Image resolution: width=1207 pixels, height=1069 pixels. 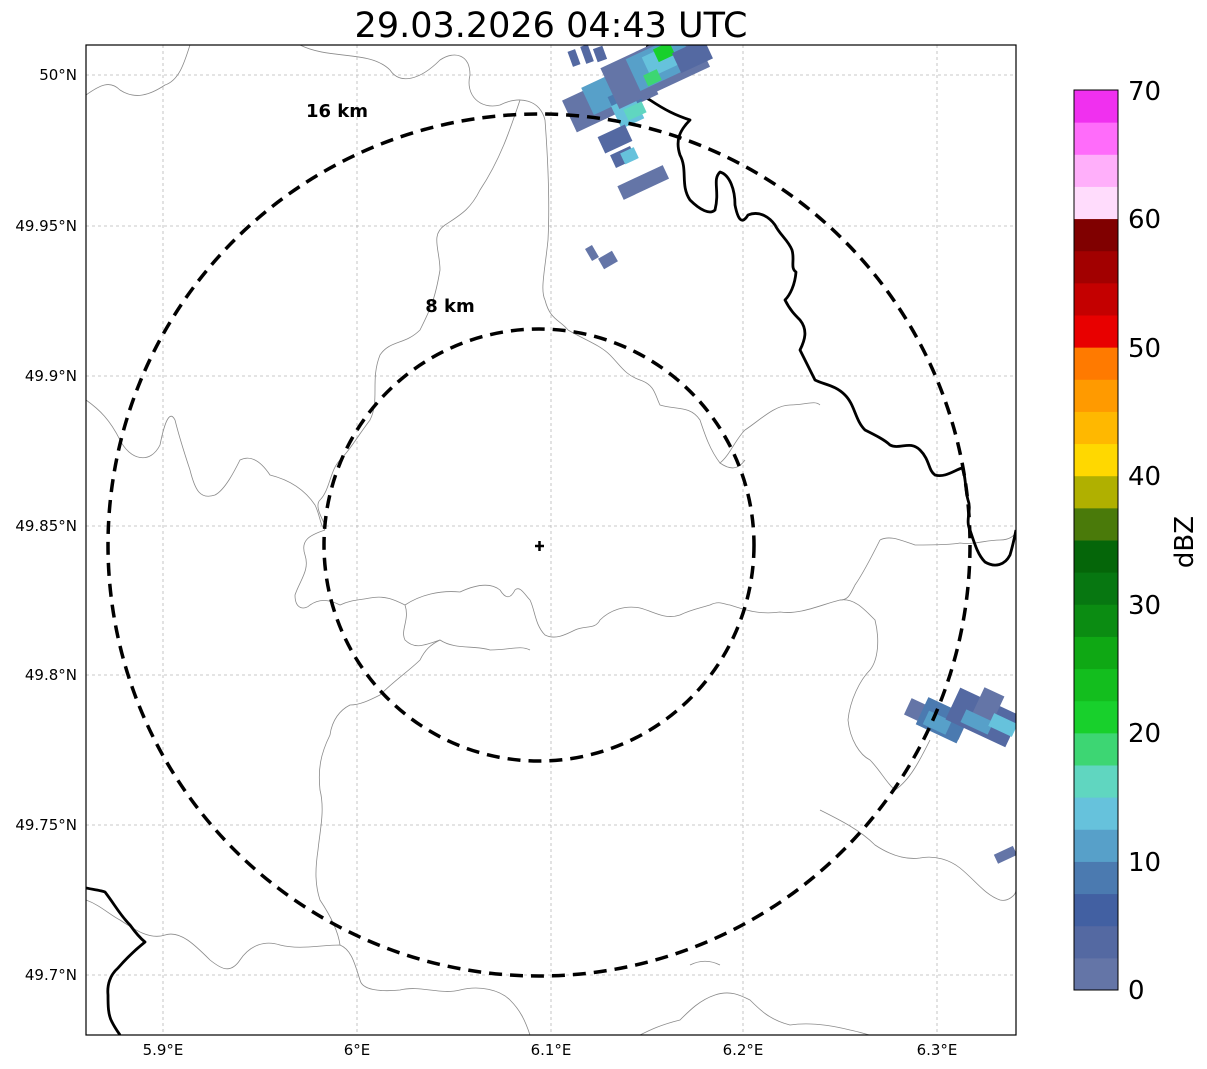 What do you see at coordinates (58, 75) in the screenshot?
I see `lat-tick-label: 50°N` at bounding box center [58, 75].